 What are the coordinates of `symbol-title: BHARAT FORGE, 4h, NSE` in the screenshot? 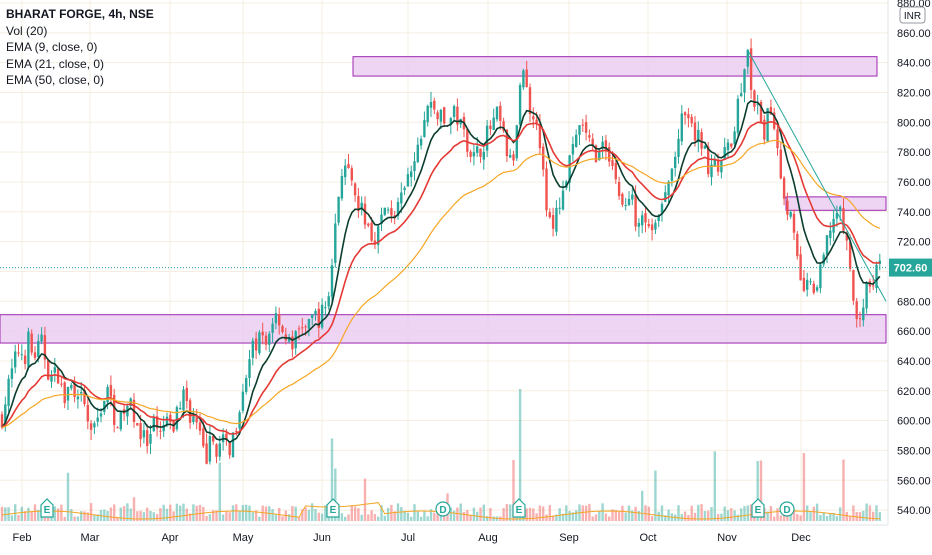 It's located at (80, 14).